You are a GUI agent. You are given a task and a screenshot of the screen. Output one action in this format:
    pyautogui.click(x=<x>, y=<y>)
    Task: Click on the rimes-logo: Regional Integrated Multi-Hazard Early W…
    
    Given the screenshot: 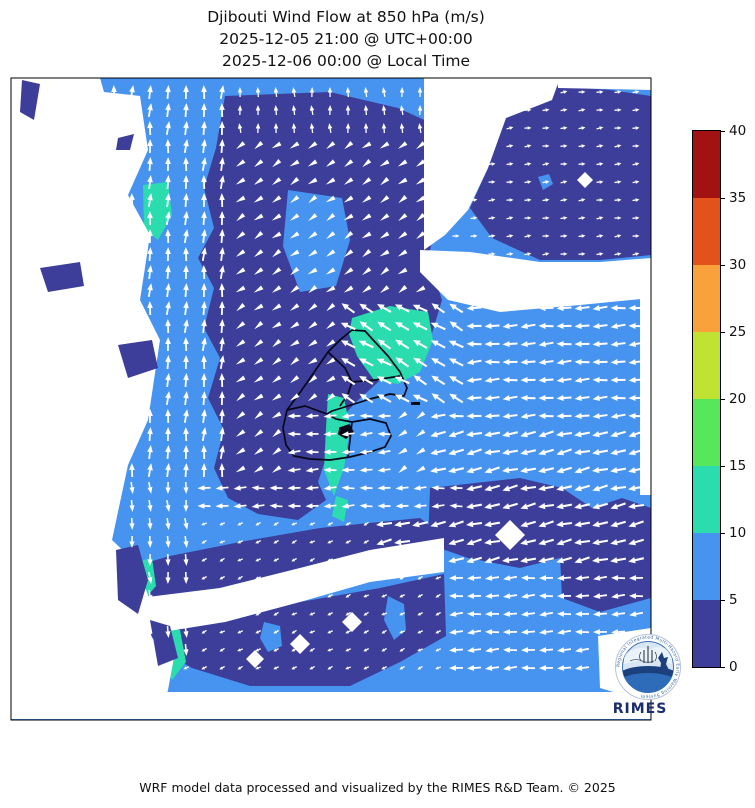 What is the action you would take?
    pyautogui.click(x=647, y=675)
    